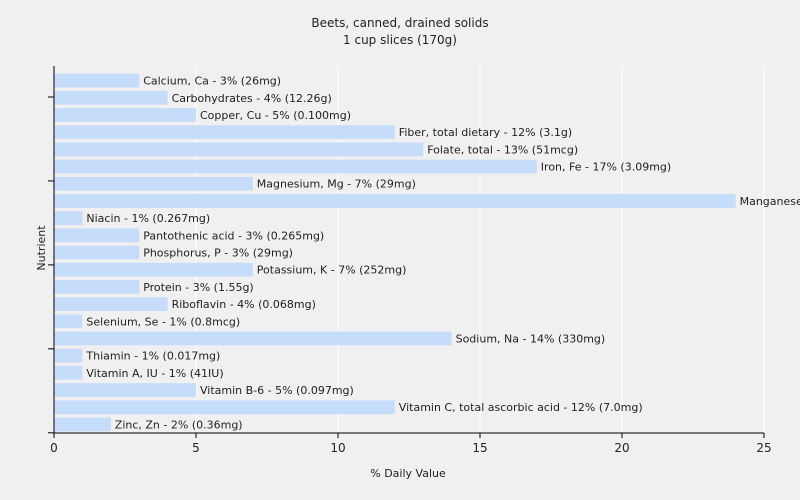  I want to click on bar-label-17: Vitamin A, IU - 1% (41IU), so click(154, 373).